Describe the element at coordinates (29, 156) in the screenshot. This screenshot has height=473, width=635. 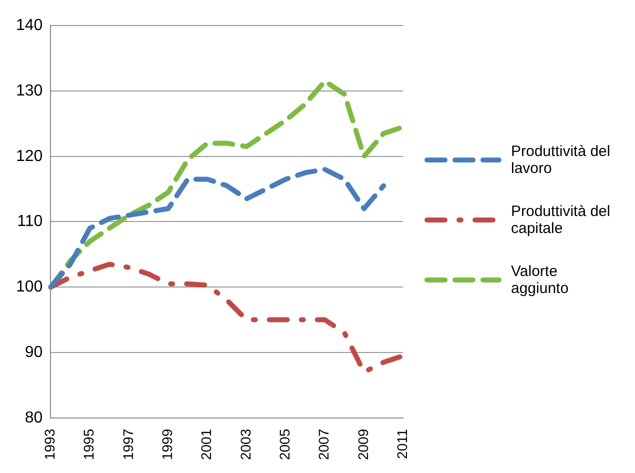
I see `y-tick-label: 120` at that location.